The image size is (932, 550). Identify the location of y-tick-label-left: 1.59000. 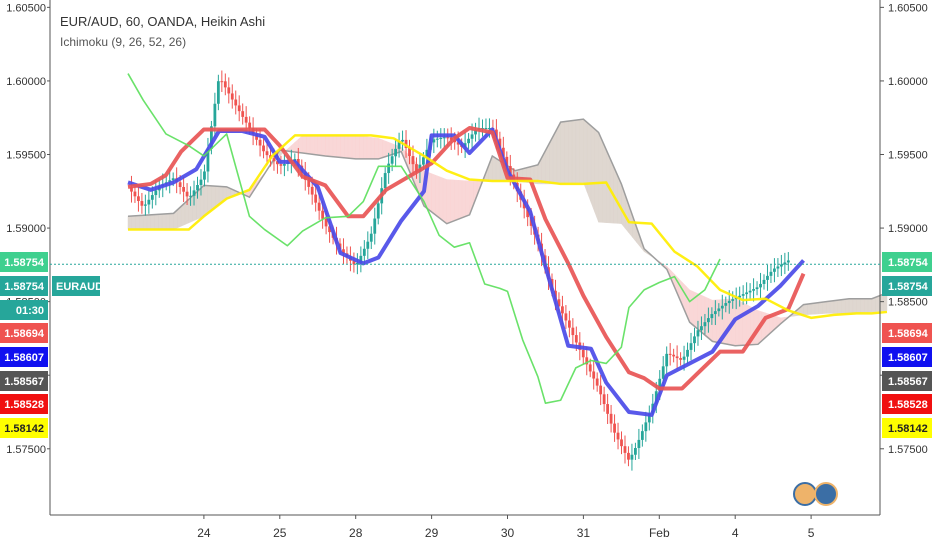
(26, 229).